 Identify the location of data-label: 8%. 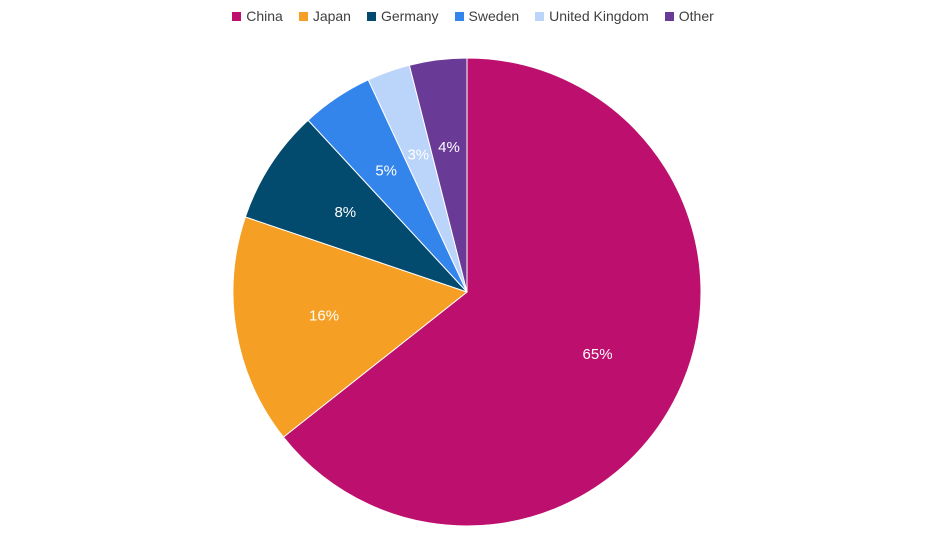
(345, 212).